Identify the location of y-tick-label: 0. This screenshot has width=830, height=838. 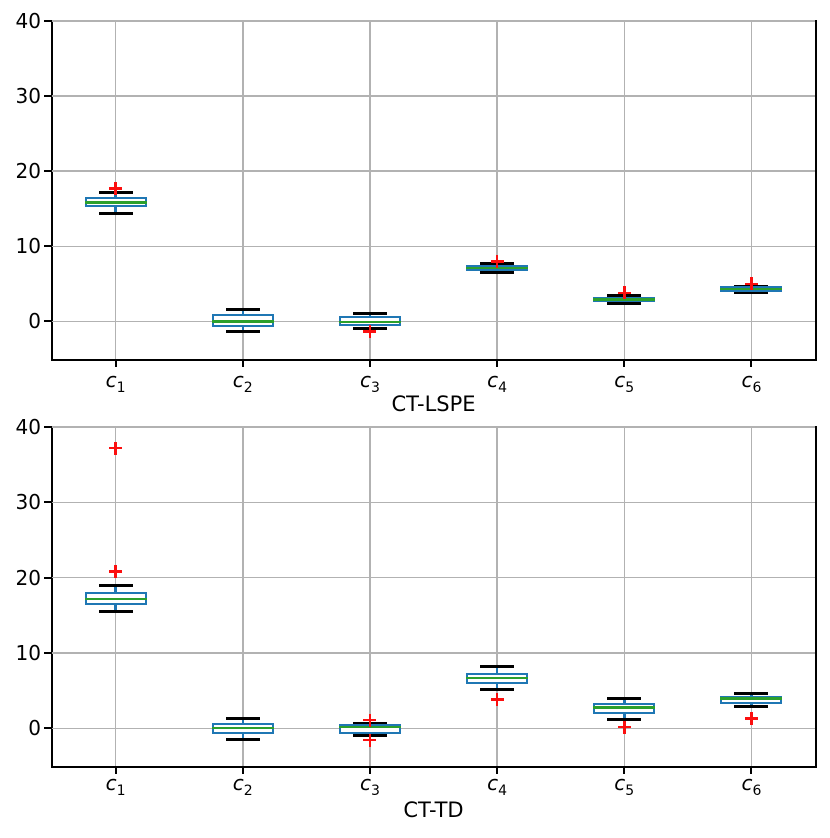
(34, 321).